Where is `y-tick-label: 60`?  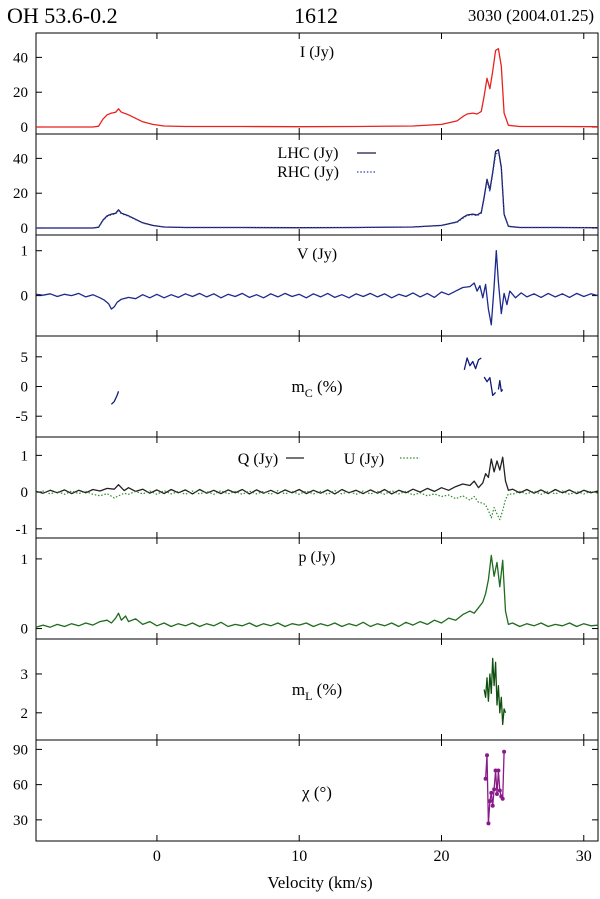 y-tick-label: 60 is located at coordinates (20, 786).